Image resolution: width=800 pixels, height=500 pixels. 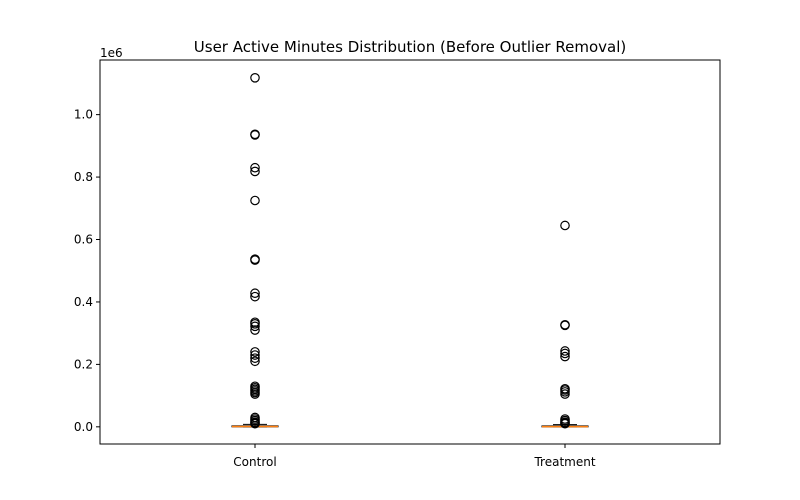 I want to click on y-scale-label: 1e6, so click(x=111, y=53).